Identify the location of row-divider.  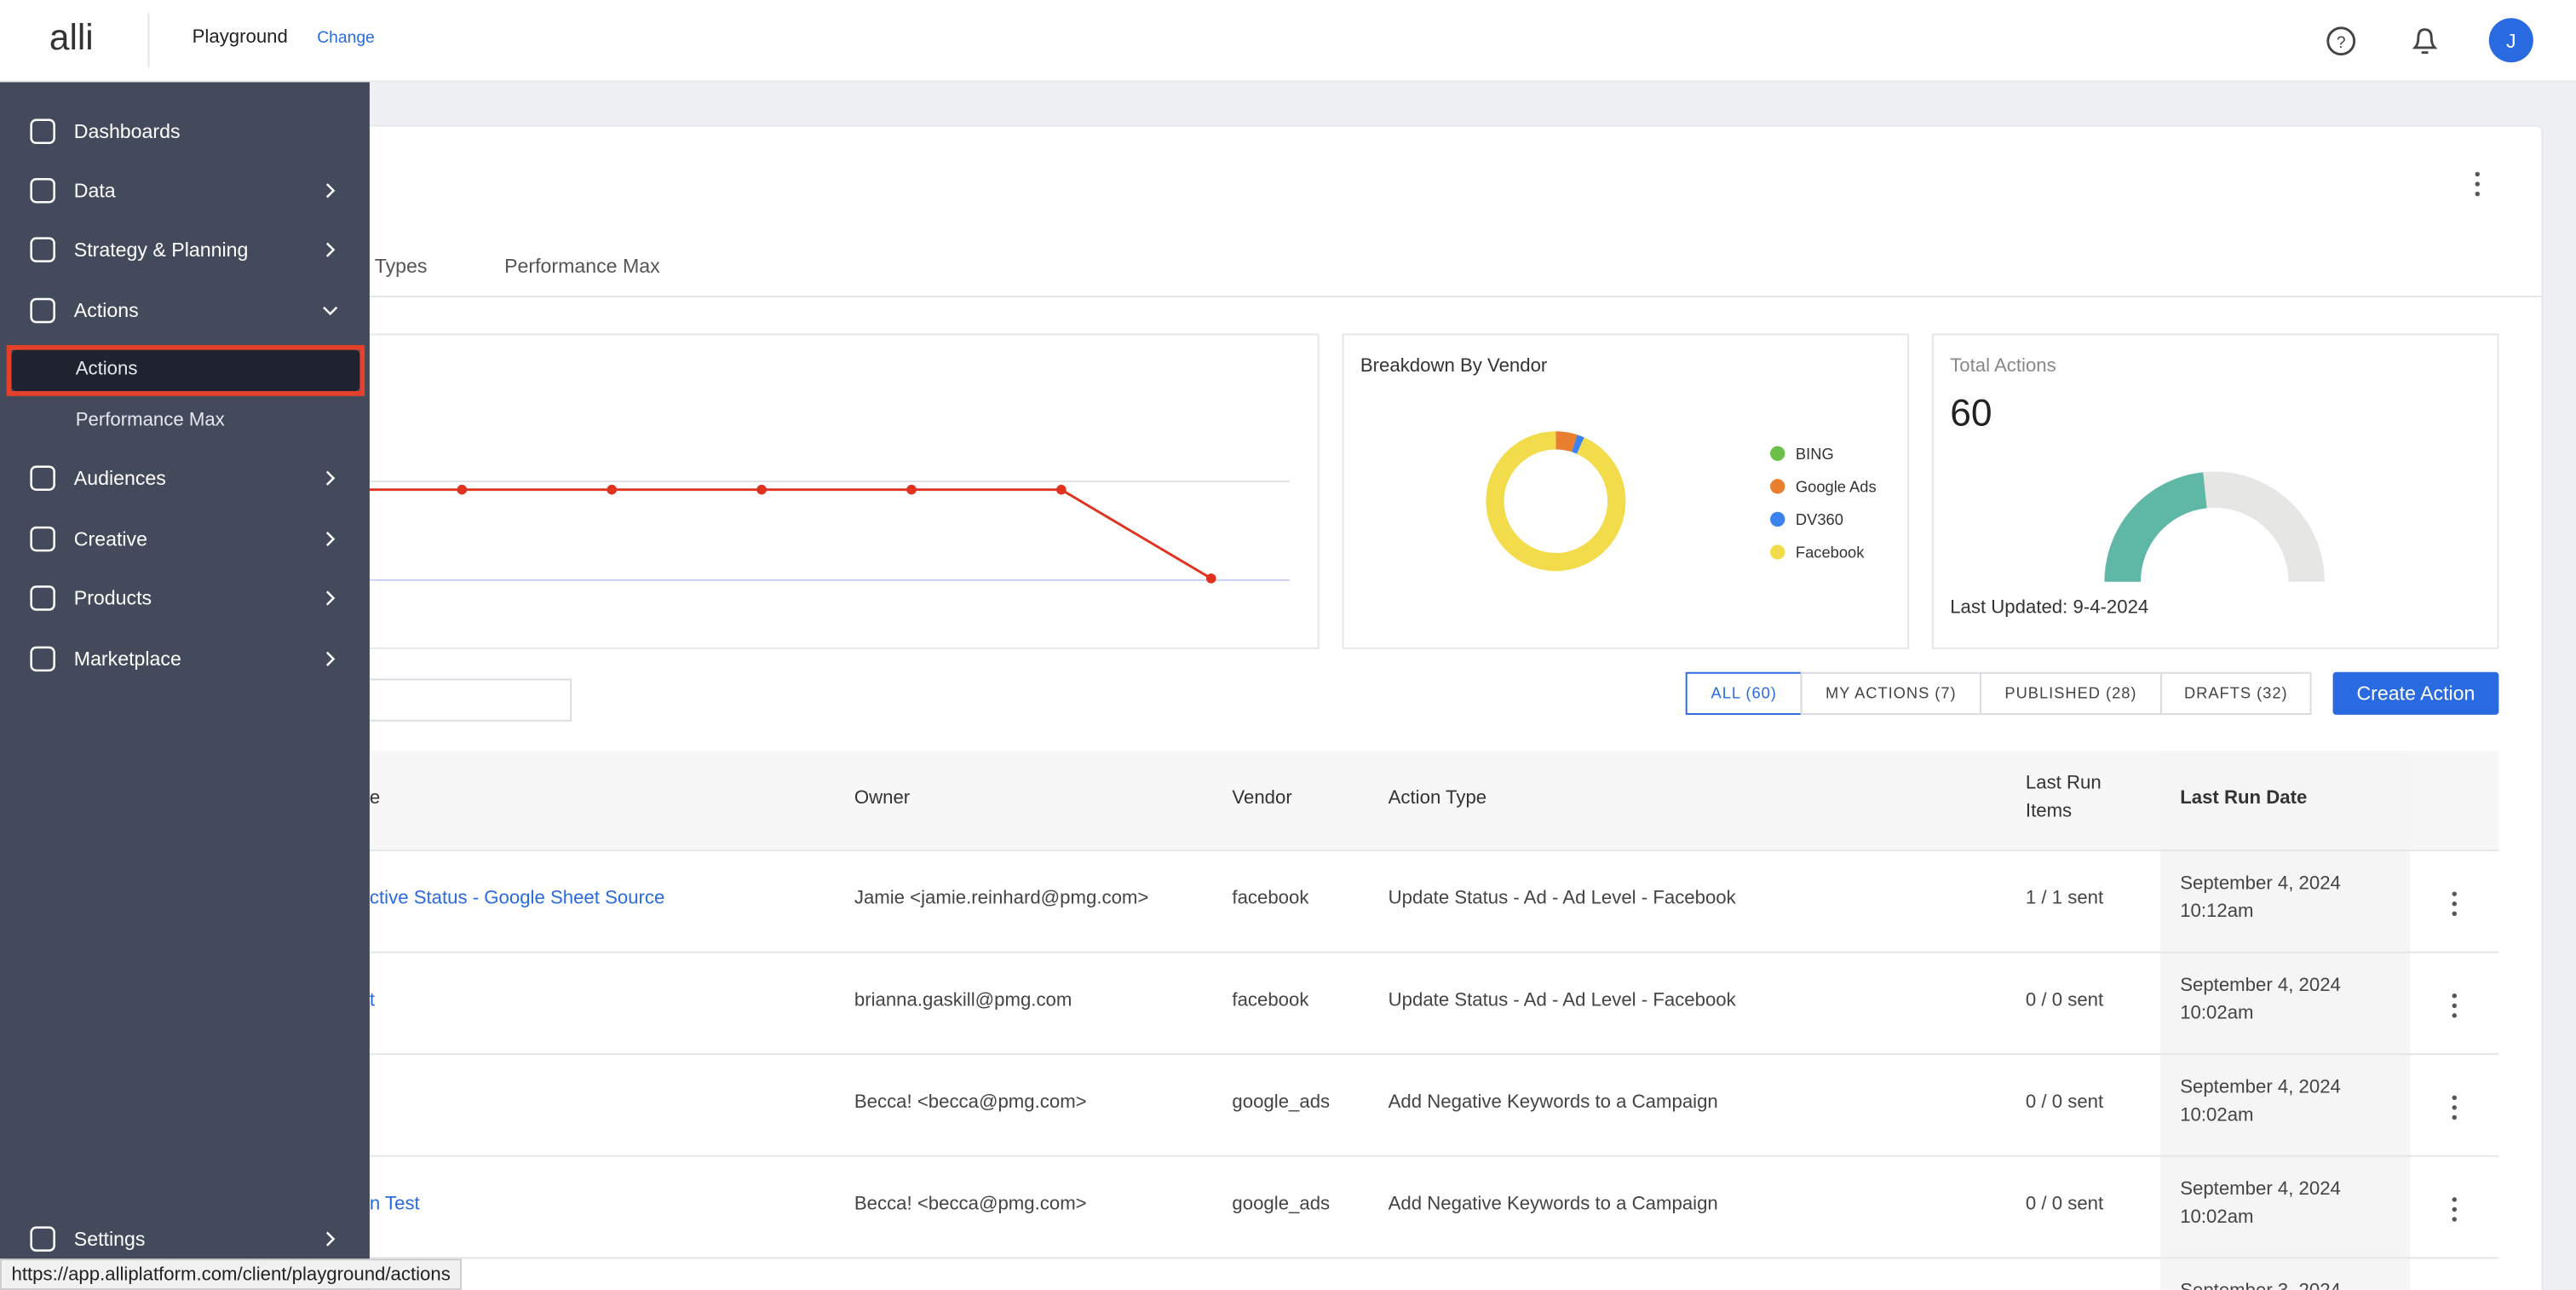
(1414, 1258).